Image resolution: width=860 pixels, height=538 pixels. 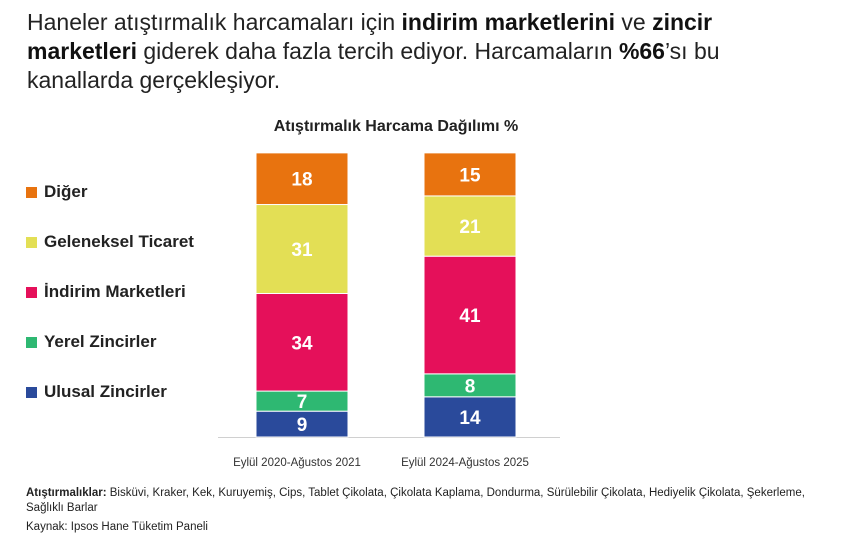 I want to click on legend-item: Yerel Zincirler, so click(x=91, y=342).